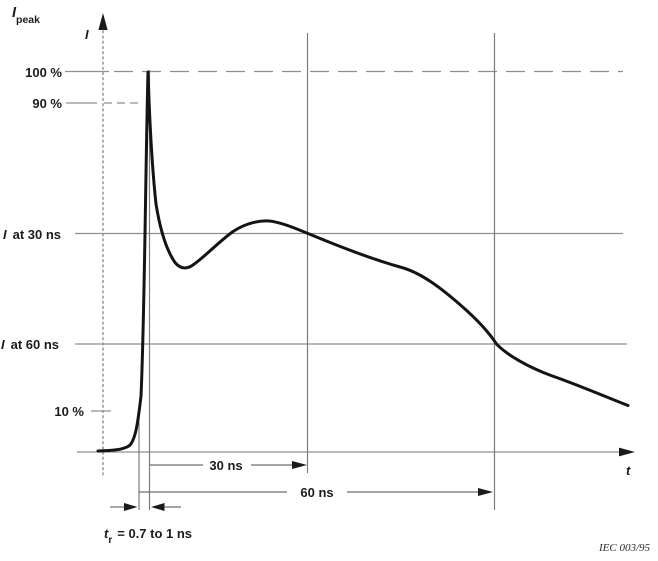  Describe the element at coordinates (148, 536) in the screenshot. I see `rise-time-label: tr = 0.7 to 1 ns` at that location.